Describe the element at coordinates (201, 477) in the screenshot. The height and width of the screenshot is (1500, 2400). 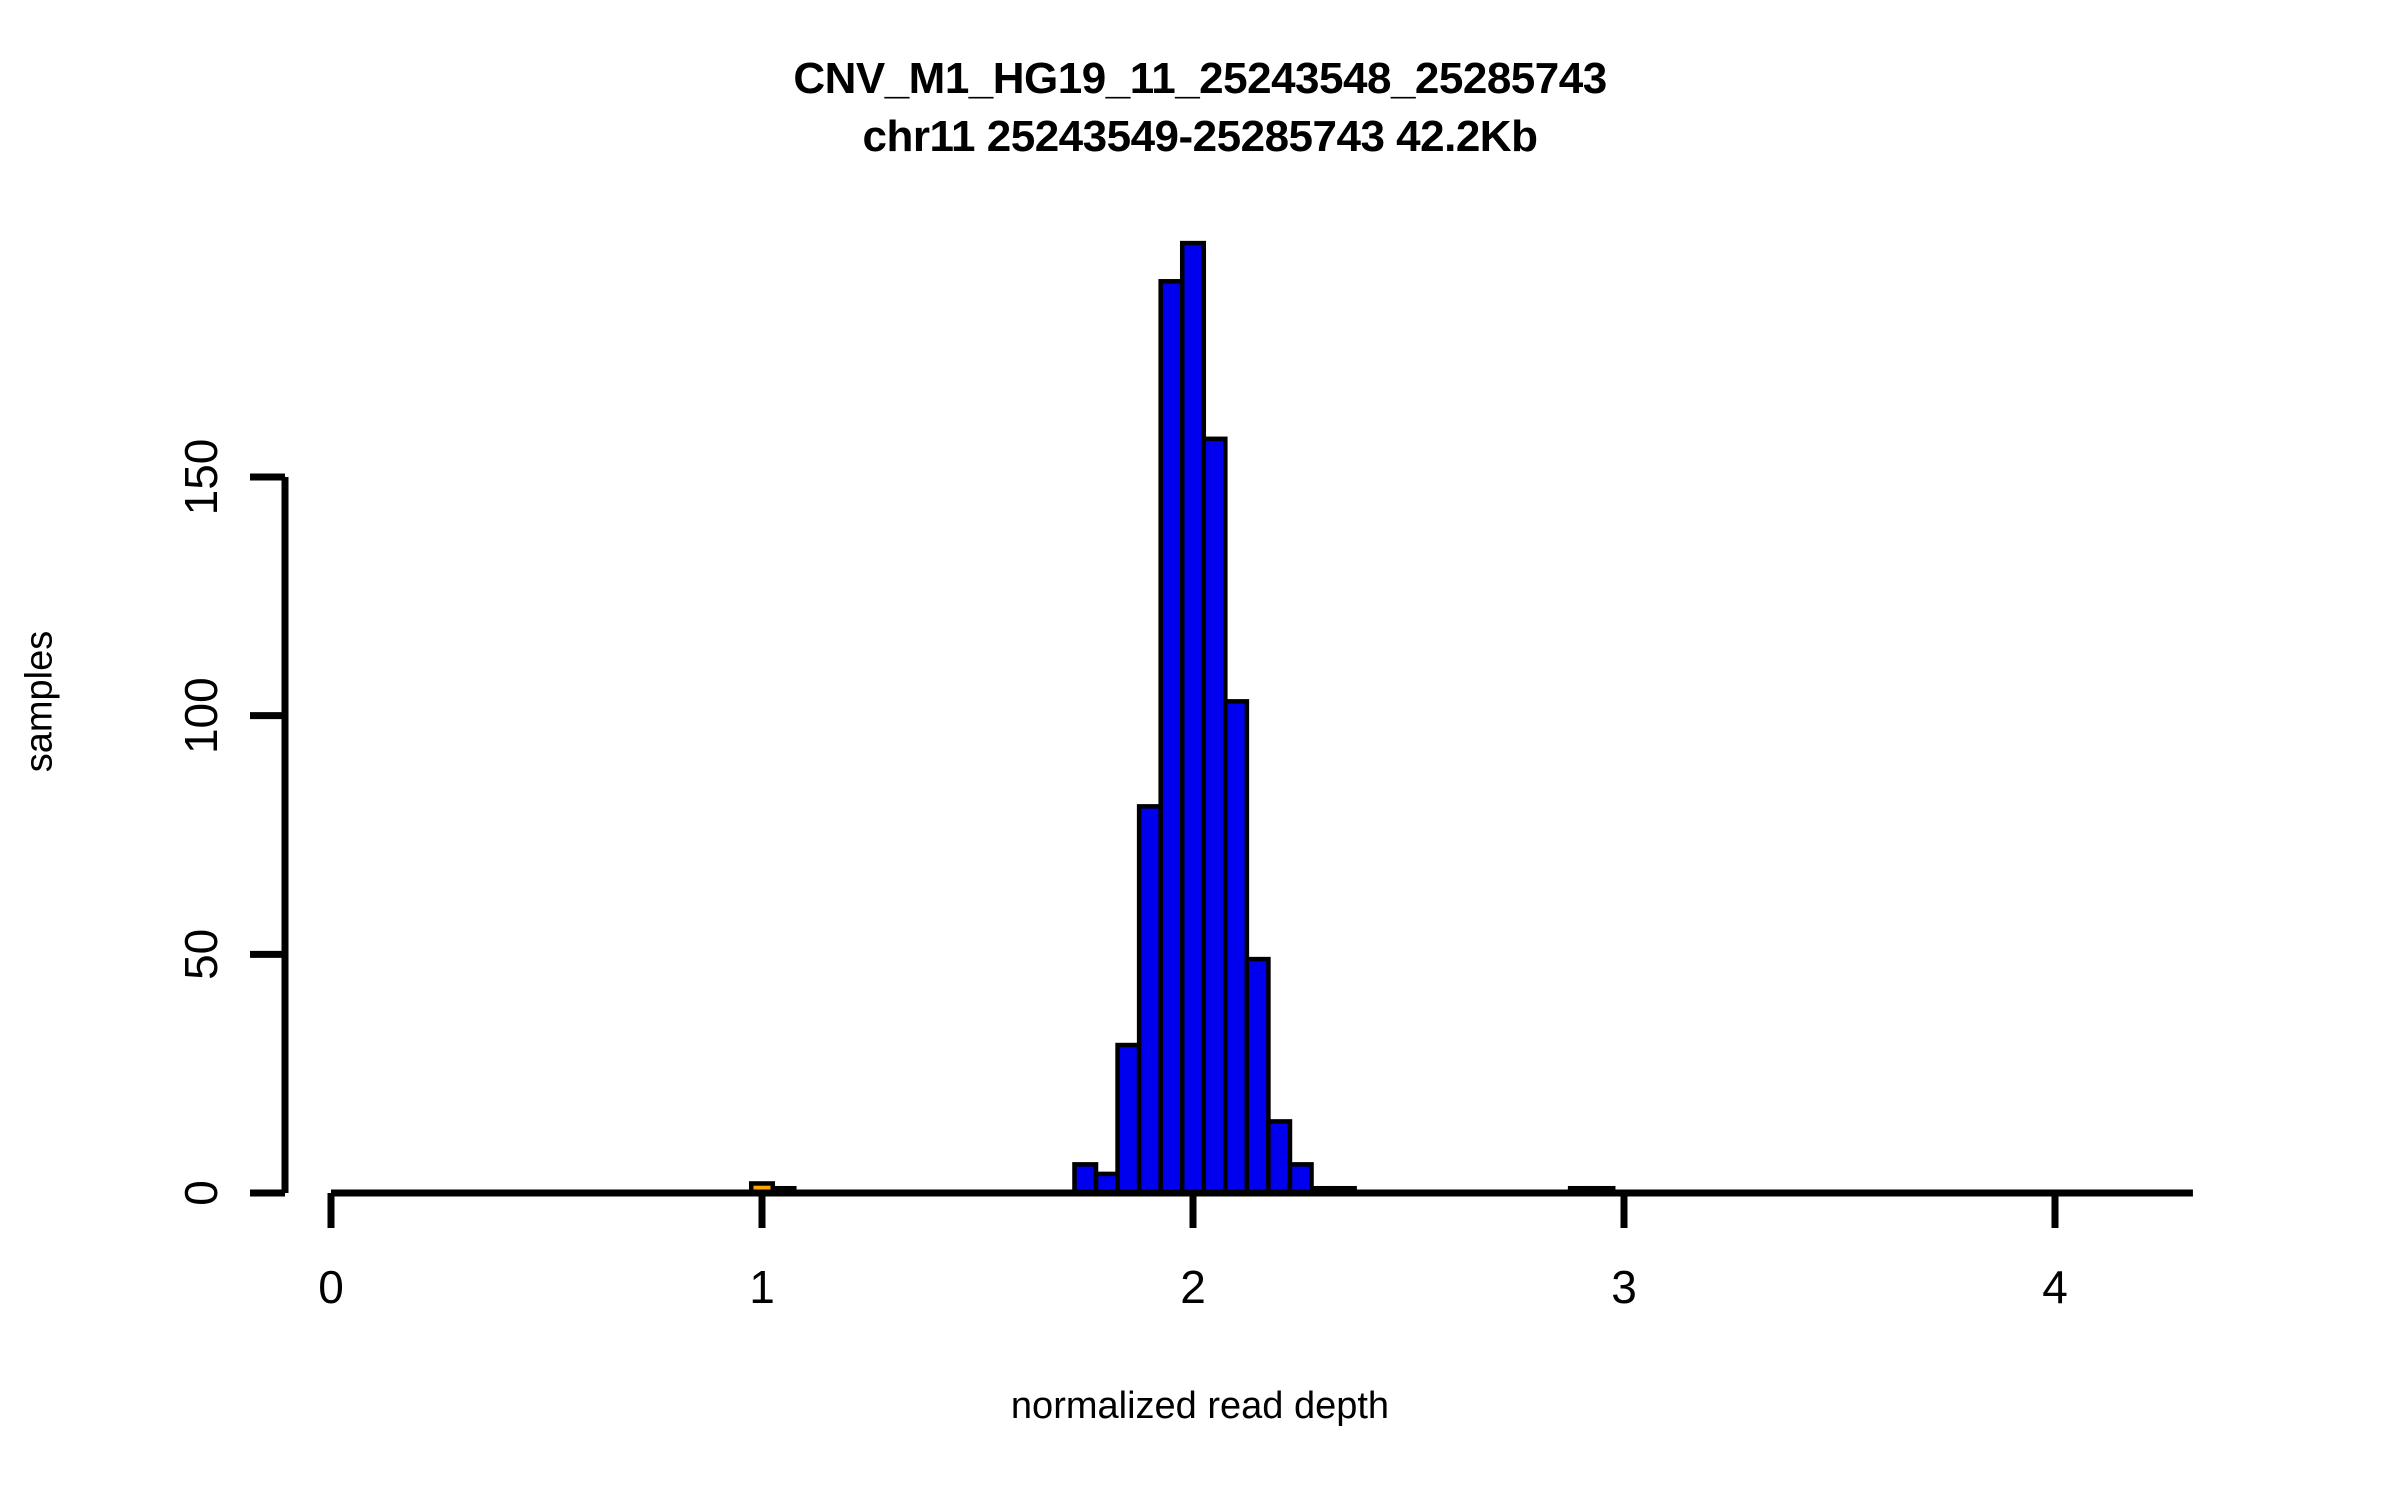
I see `y-tick-label: 150` at that location.